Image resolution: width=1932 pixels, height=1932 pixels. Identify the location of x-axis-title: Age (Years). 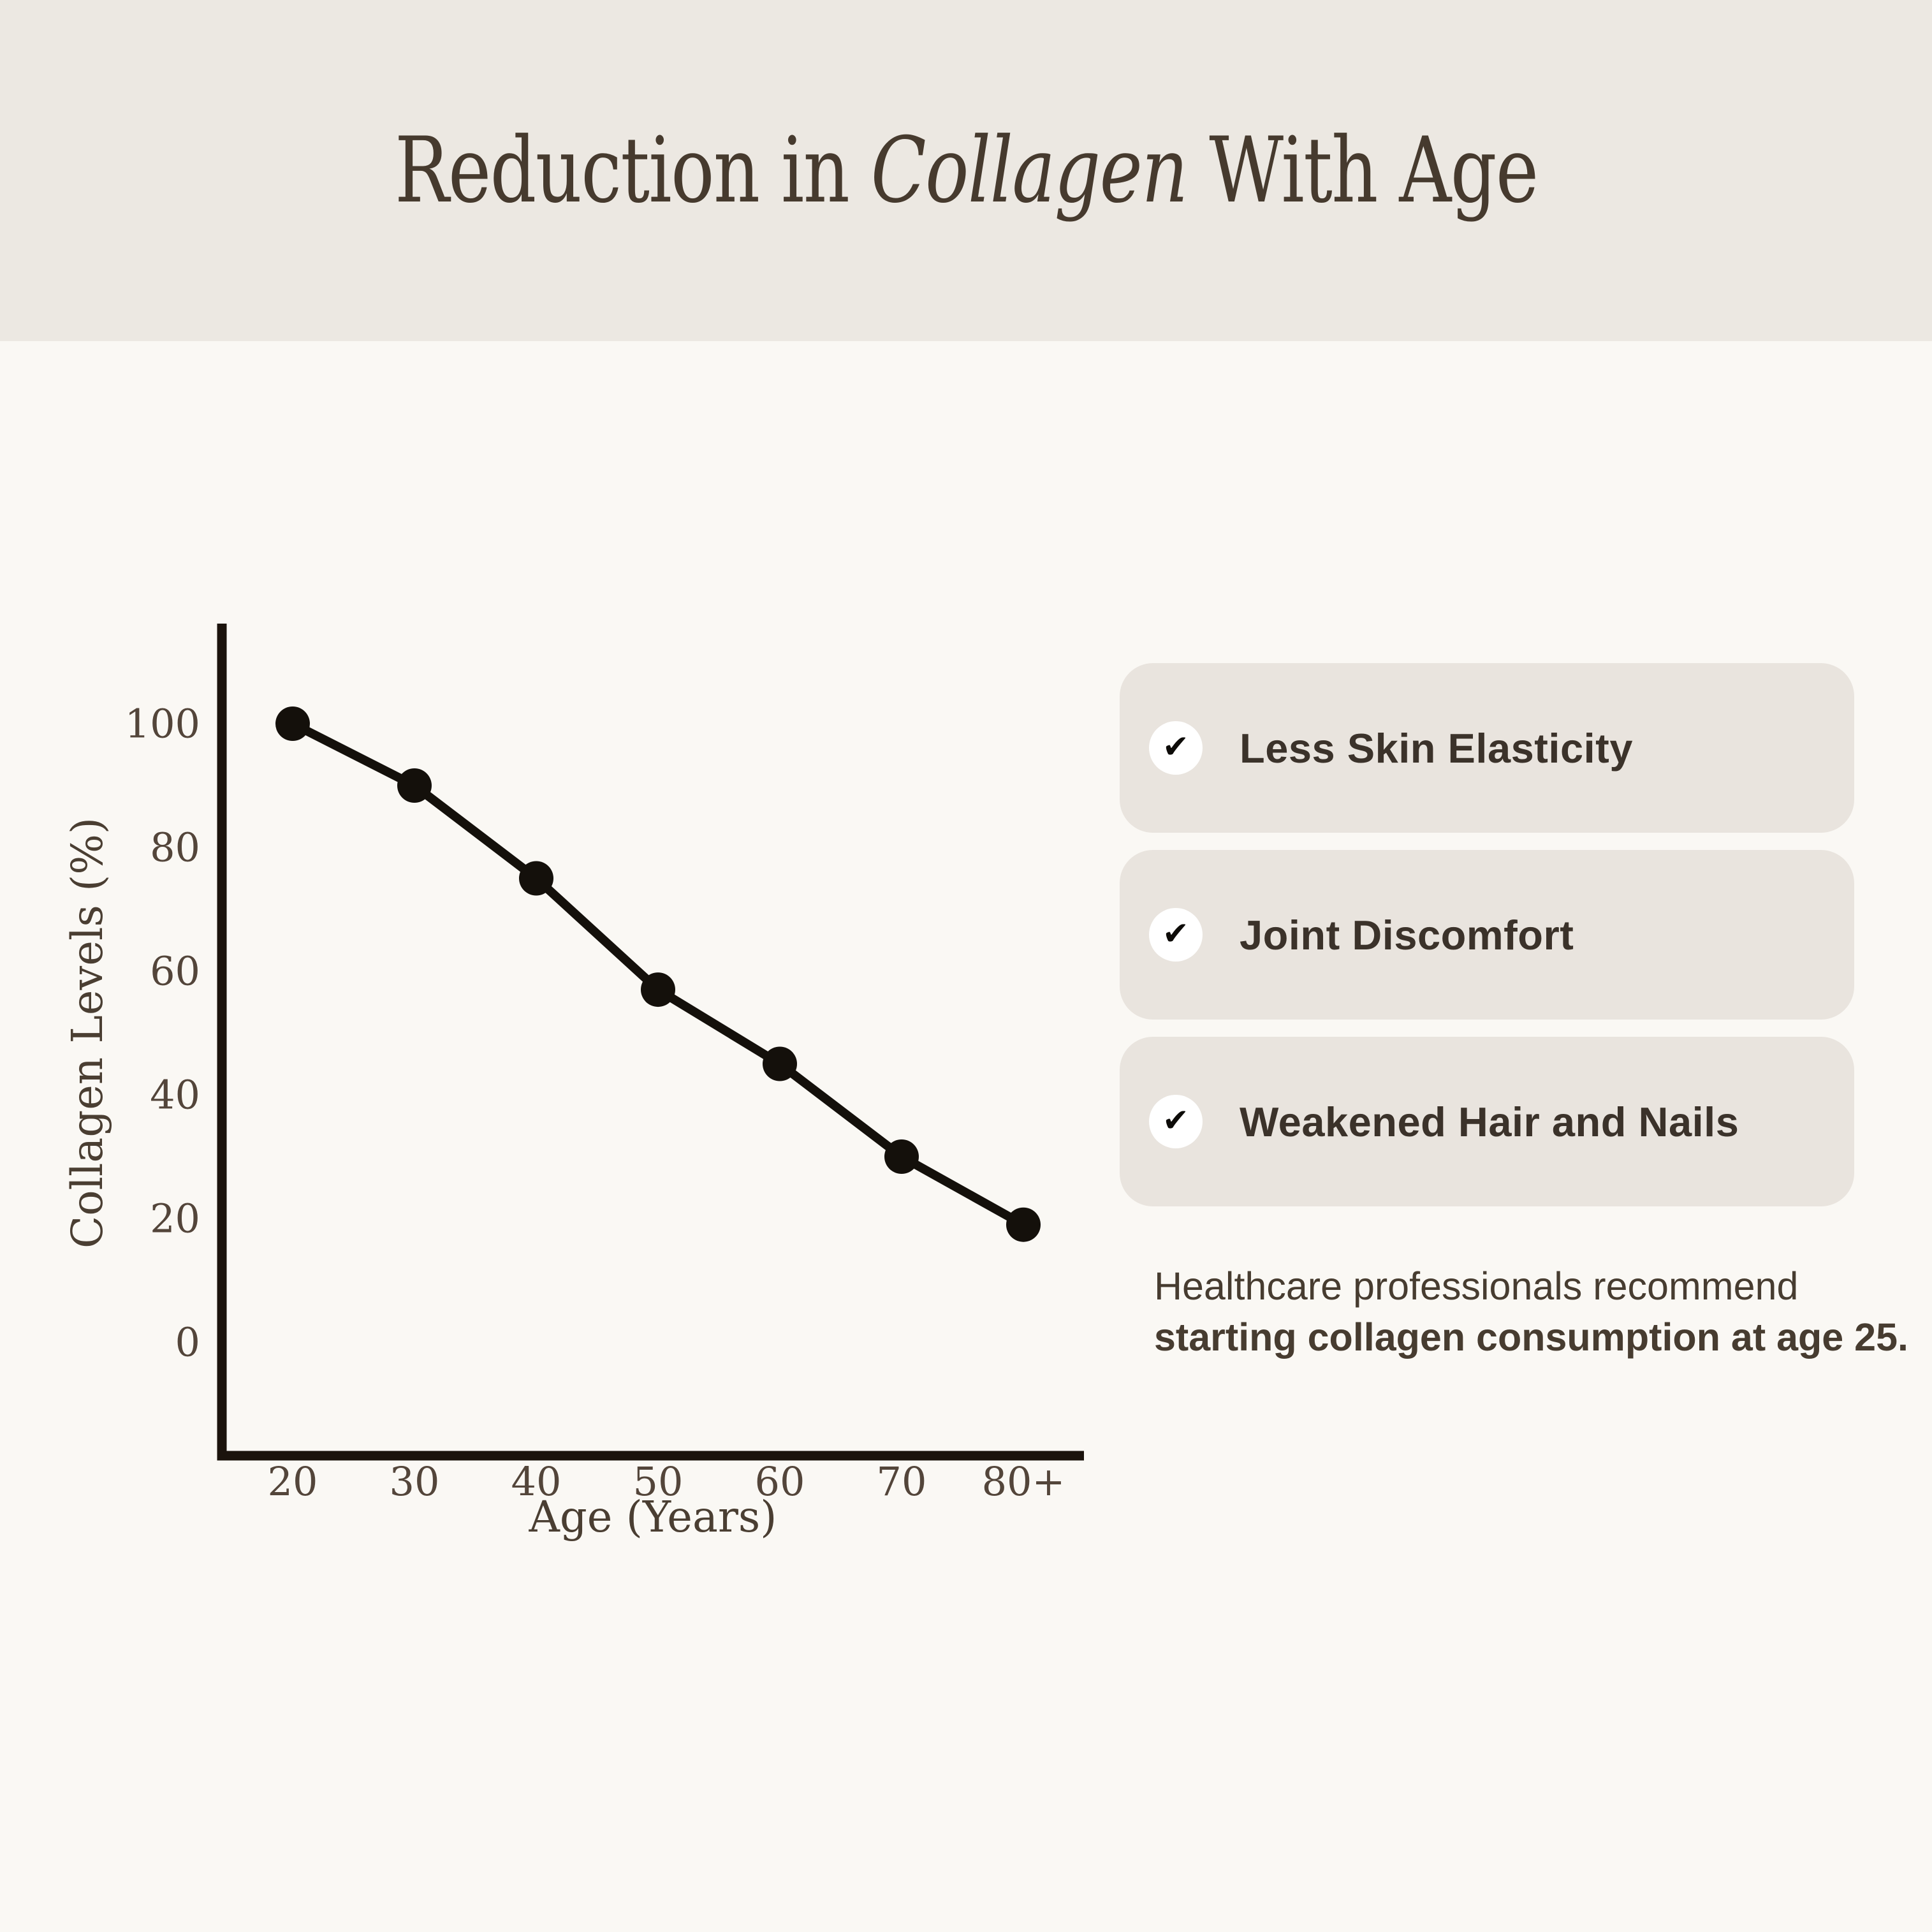
(653, 1517).